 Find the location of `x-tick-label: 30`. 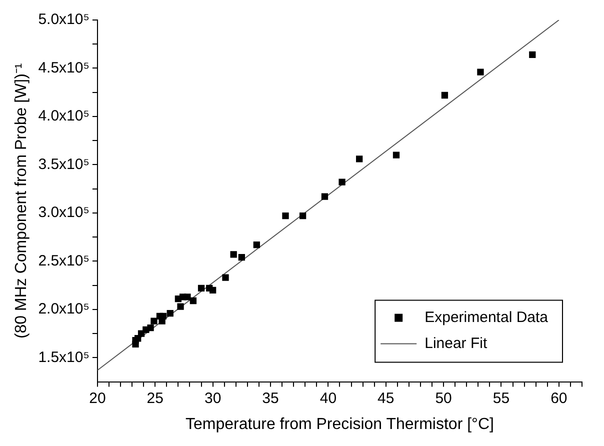

x-tick-label: 30 is located at coordinates (213, 398).